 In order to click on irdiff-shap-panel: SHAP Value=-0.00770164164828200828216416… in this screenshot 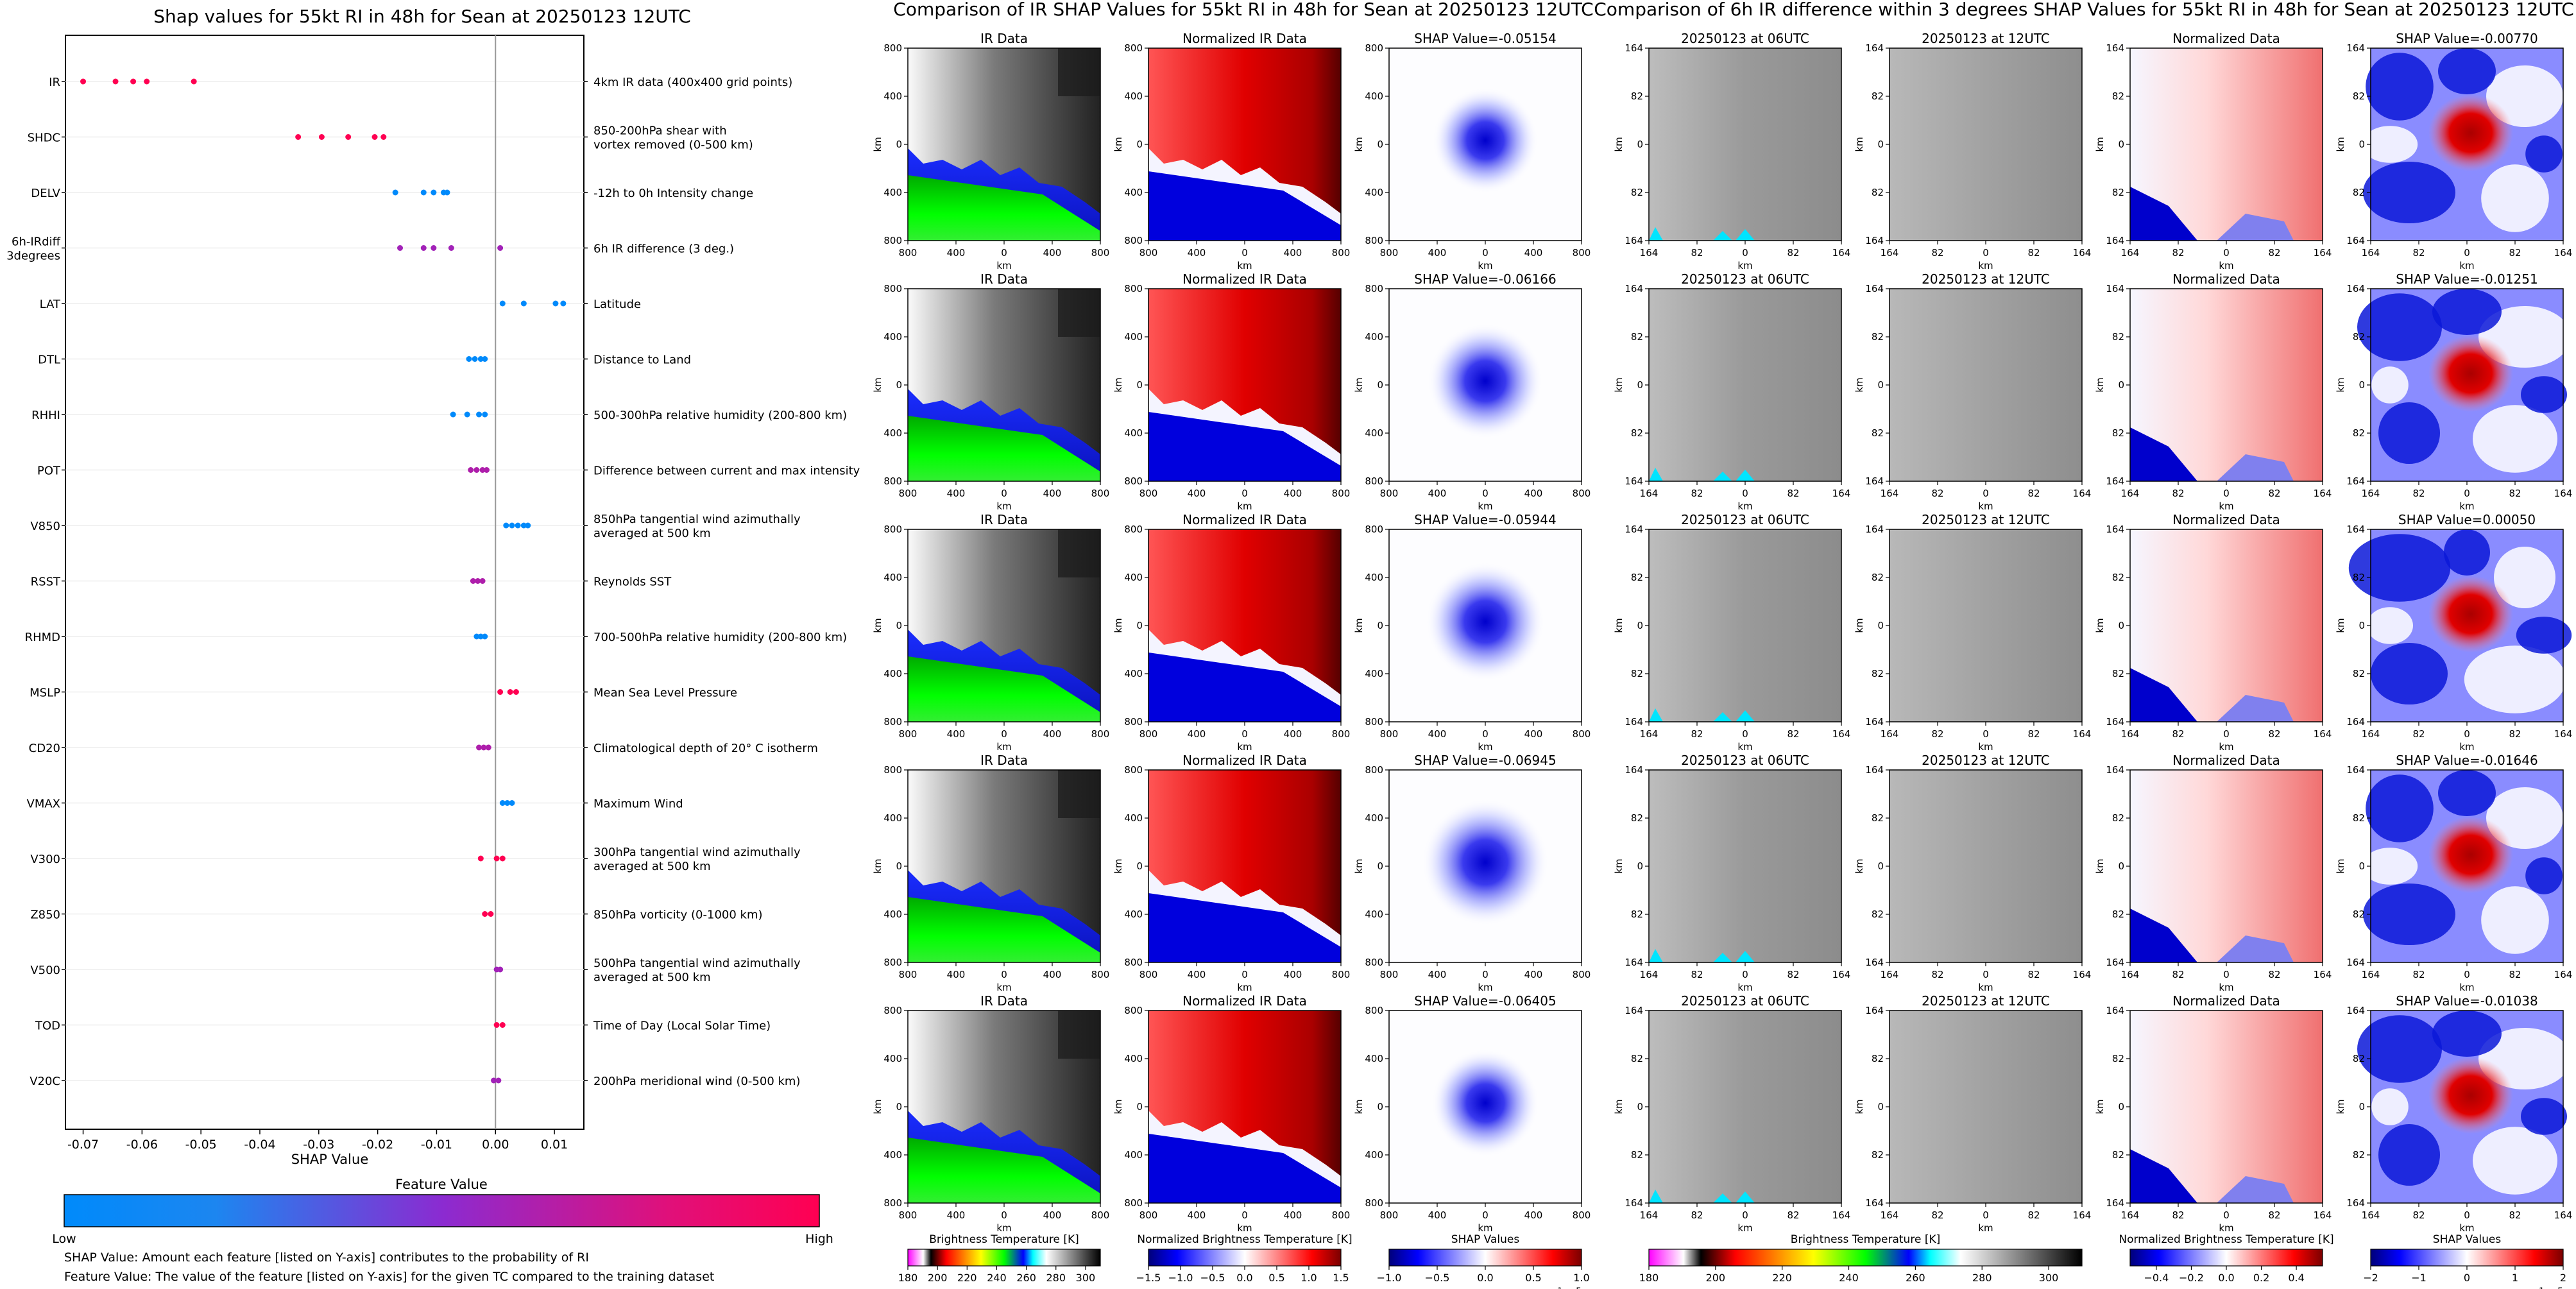, I will do `click(2453, 151)`.